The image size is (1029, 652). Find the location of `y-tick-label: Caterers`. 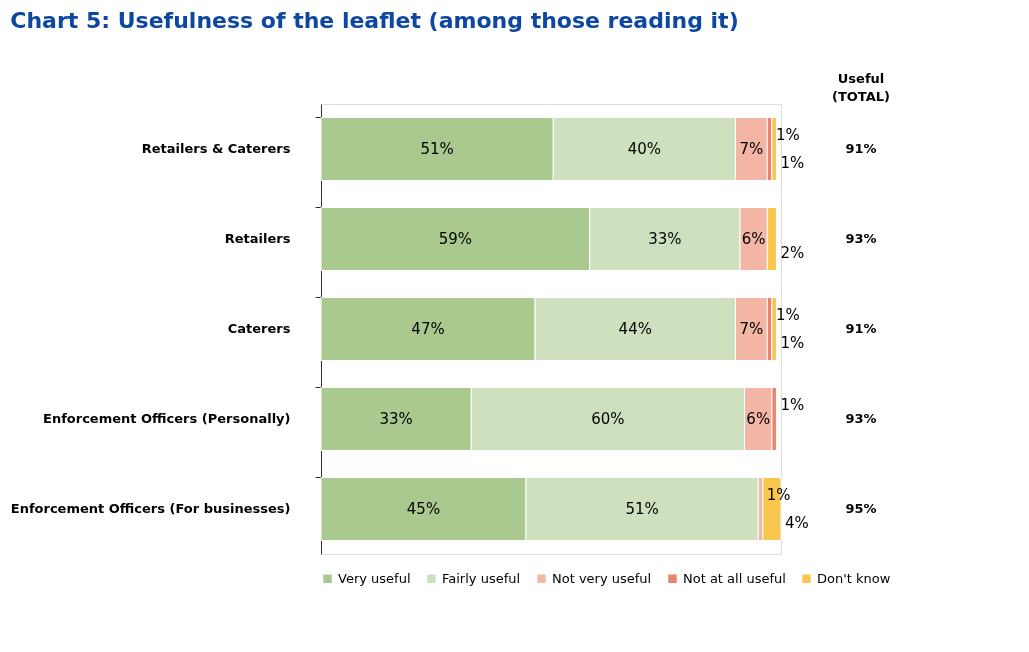

y-tick-label: Caterers is located at coordinates (259, 328).